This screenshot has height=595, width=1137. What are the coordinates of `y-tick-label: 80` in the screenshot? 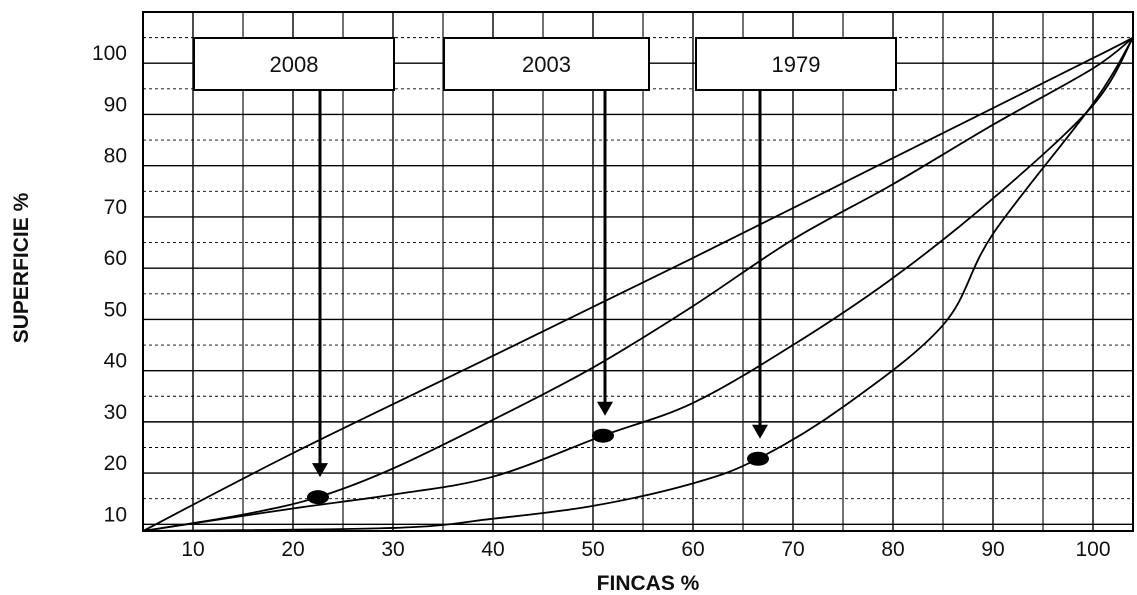 It's located at (115, 156).